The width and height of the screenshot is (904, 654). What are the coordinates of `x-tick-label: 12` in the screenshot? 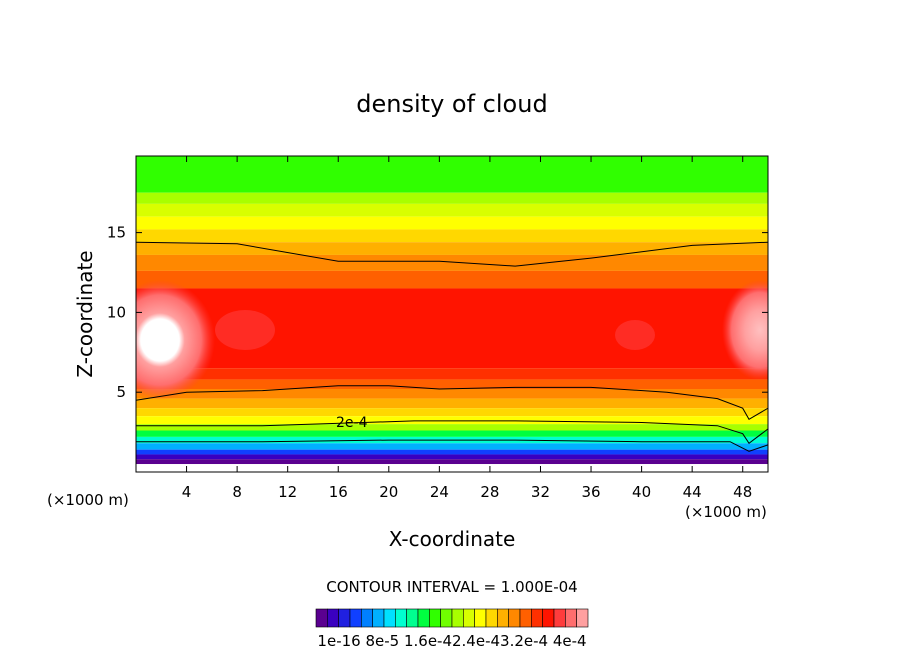 It's located at (287, 492).